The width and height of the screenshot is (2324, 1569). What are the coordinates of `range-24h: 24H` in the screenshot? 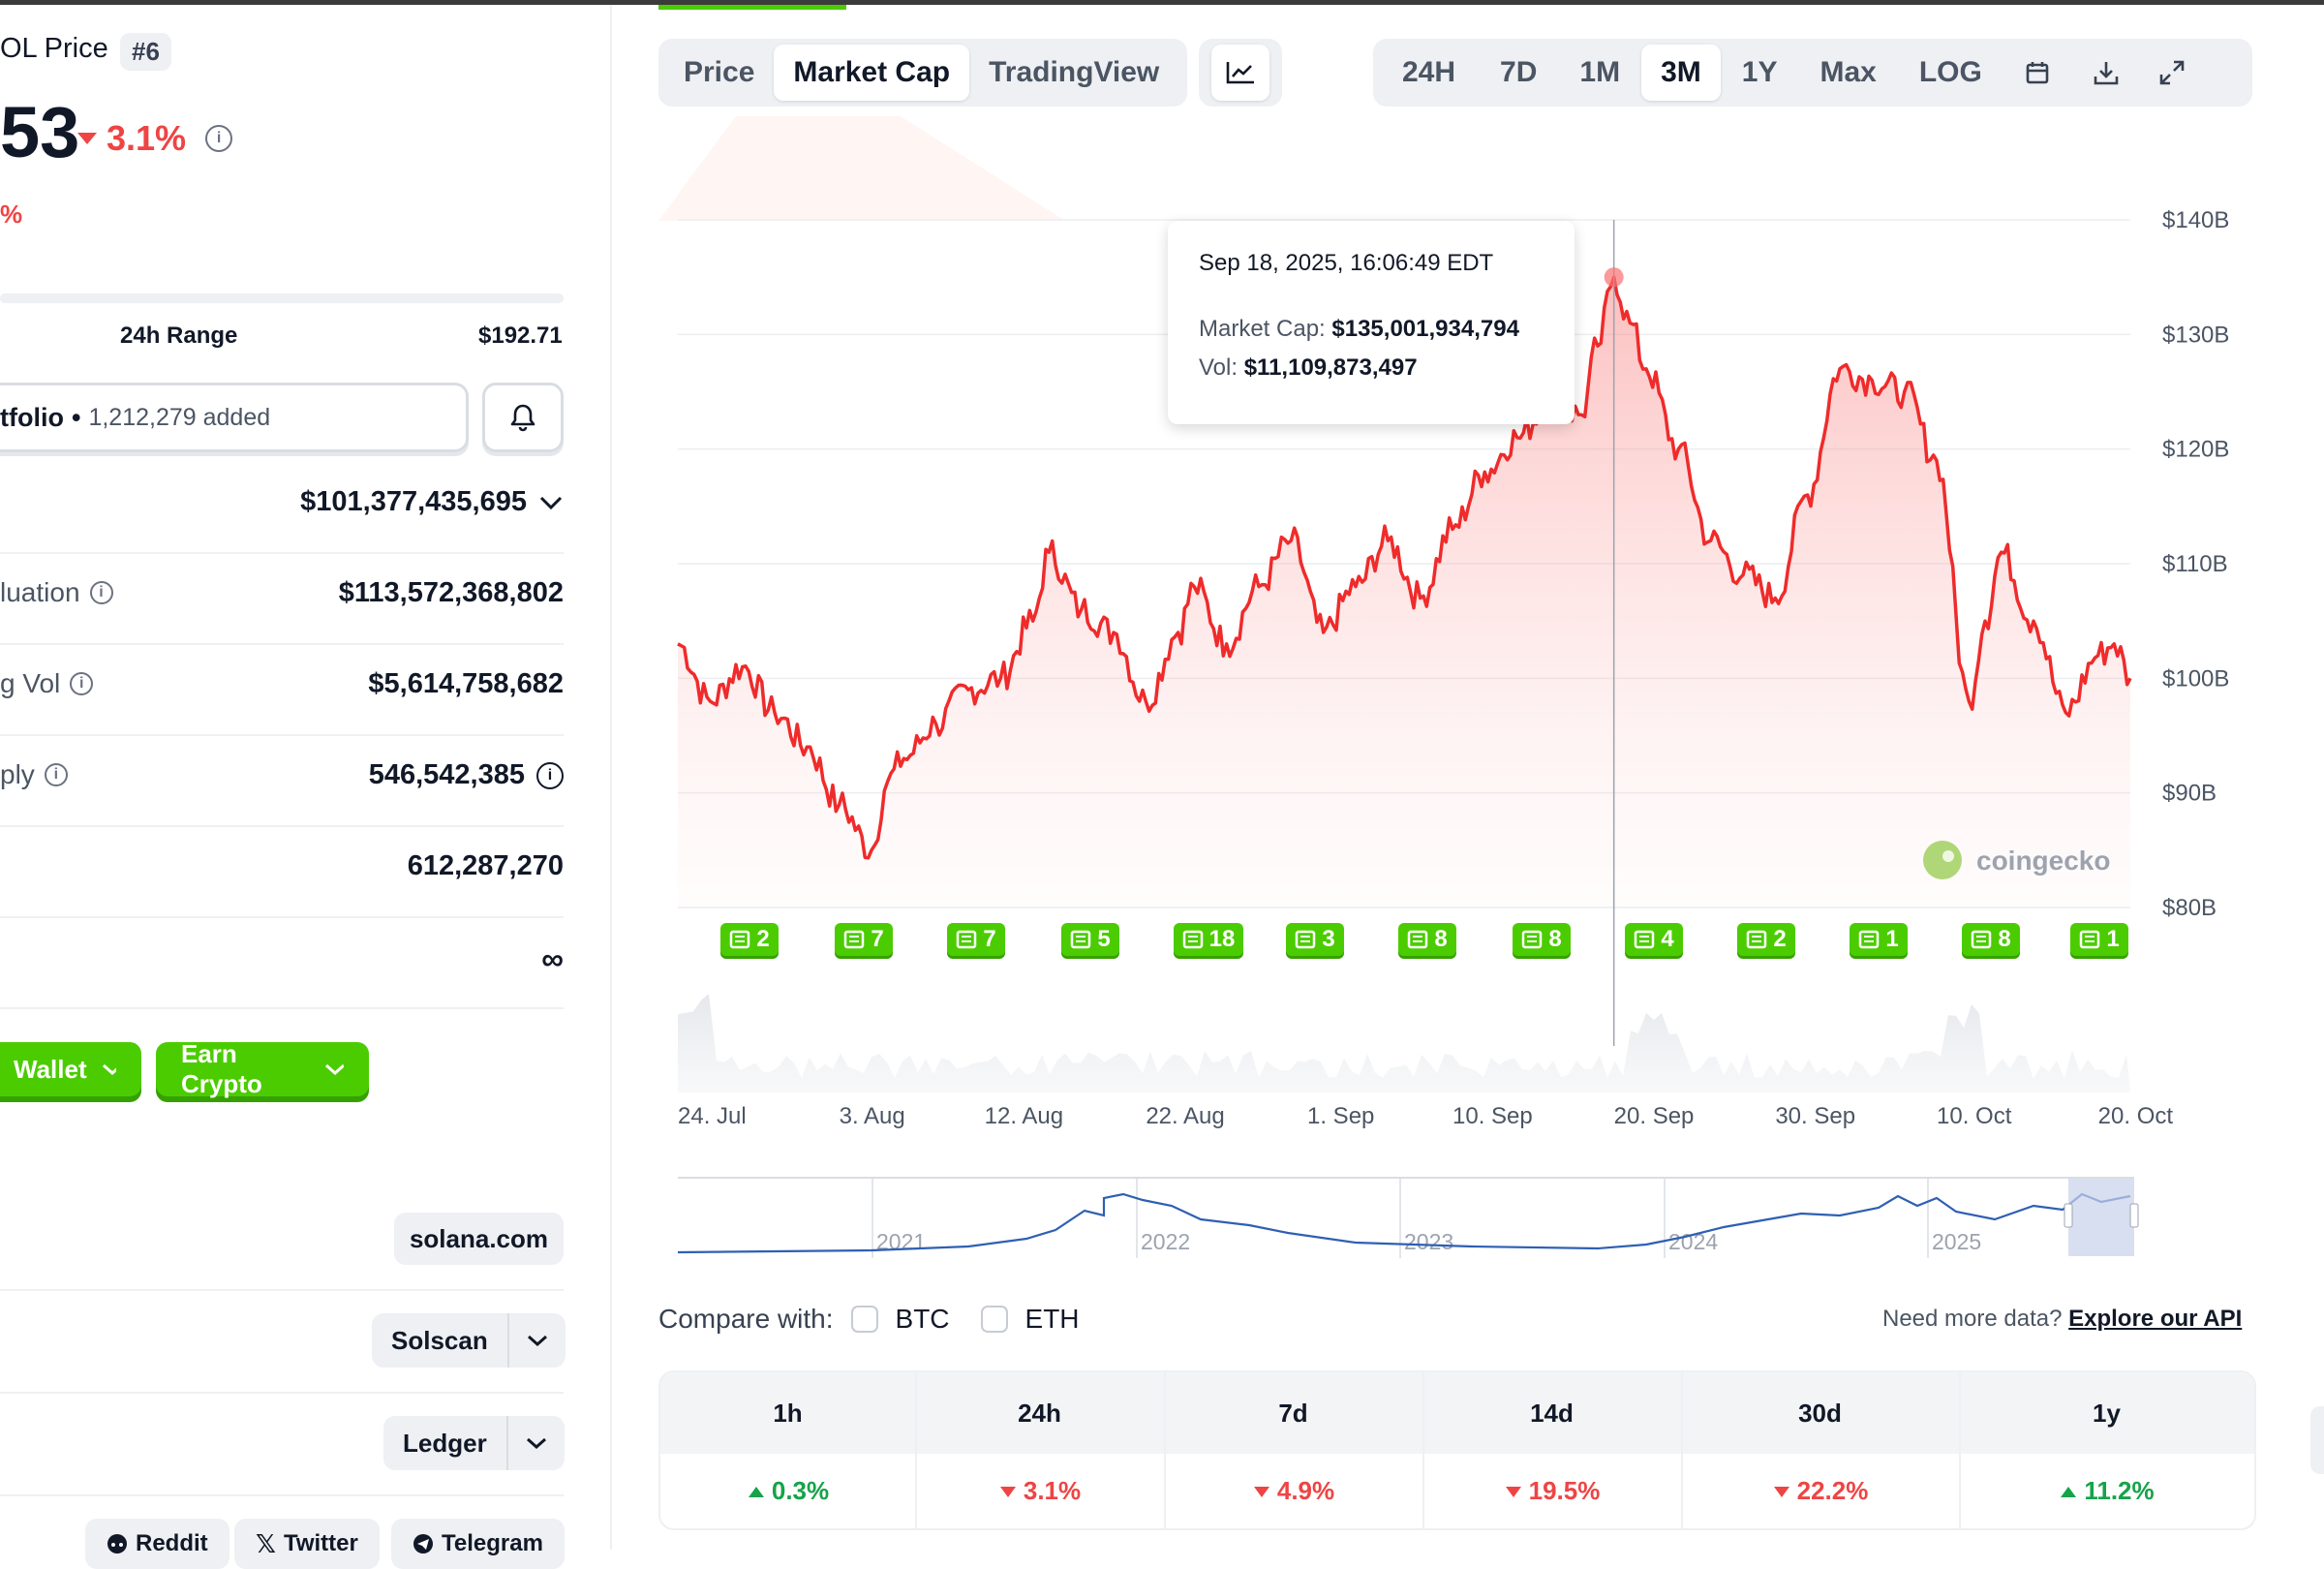 It's located at (1429, 72).